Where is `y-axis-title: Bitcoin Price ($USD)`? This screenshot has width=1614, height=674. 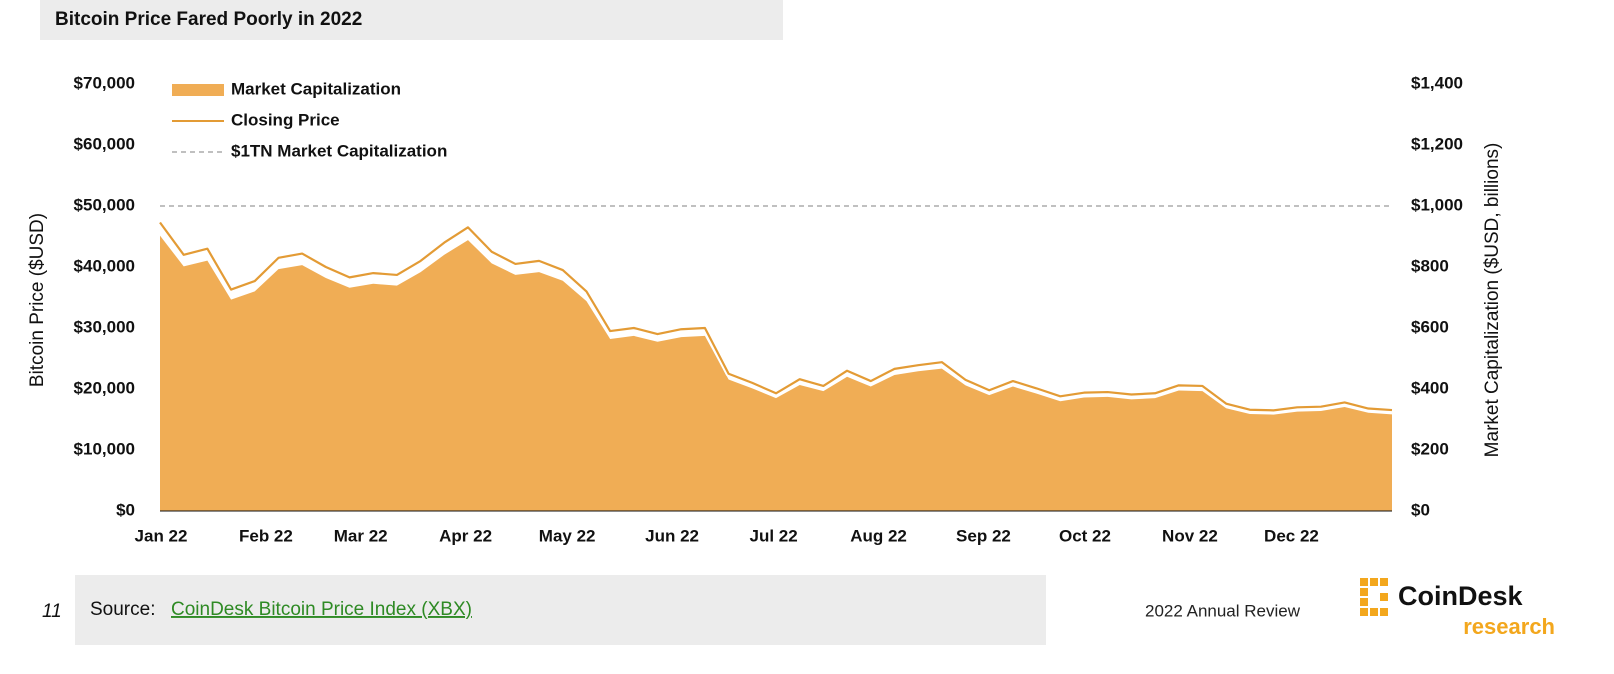
y-axis-title: Bitcoin Price ($USD) is located at coordinates (37, 300).